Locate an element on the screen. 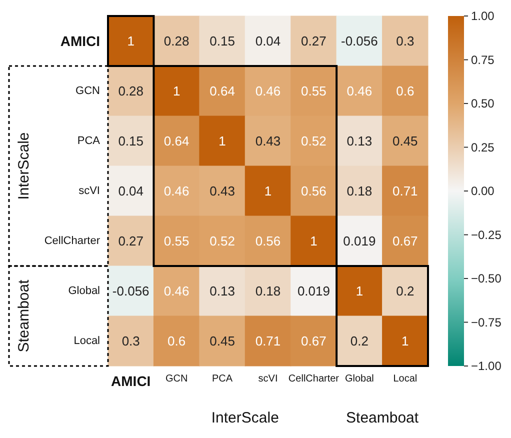 Image resolution: width=511 pixels, height=438 pixels. color-bar-label: 0.25 is located at coordinates (483, 147).